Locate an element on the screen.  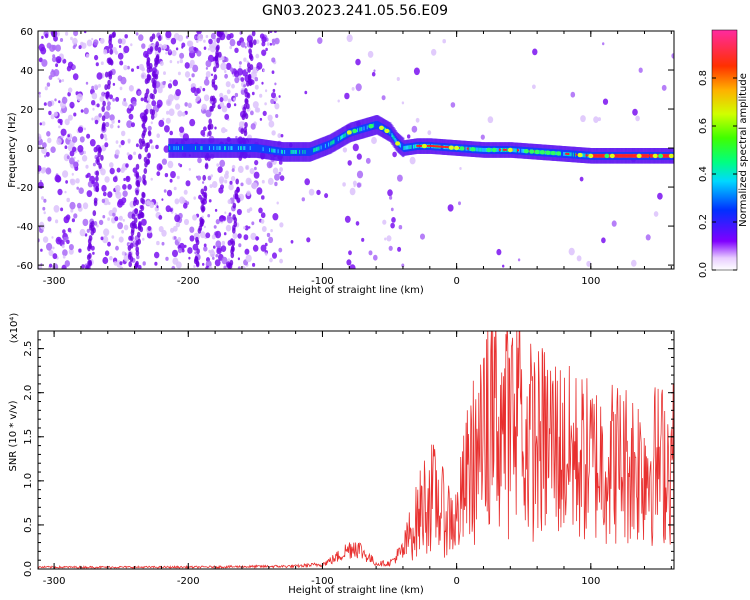
colorbar-tick-label: 0.8 is located at coordinates (703, 78).